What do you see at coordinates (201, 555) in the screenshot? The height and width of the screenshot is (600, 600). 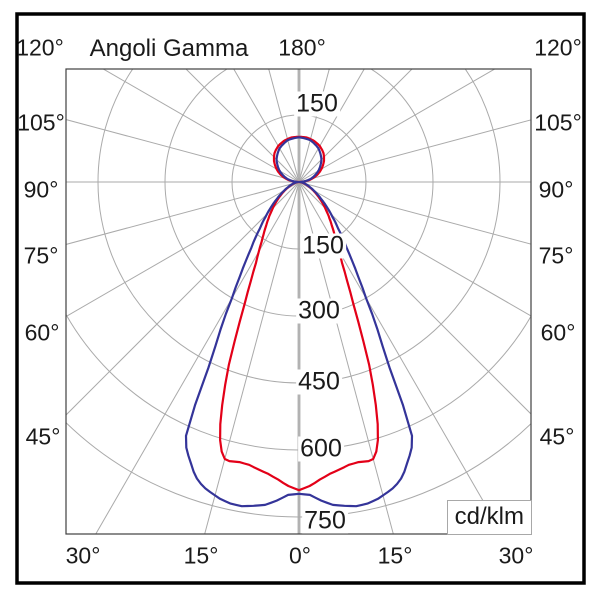 I see `gamma-label-bottom-15l: 15°` at bounding box center [201, 555].